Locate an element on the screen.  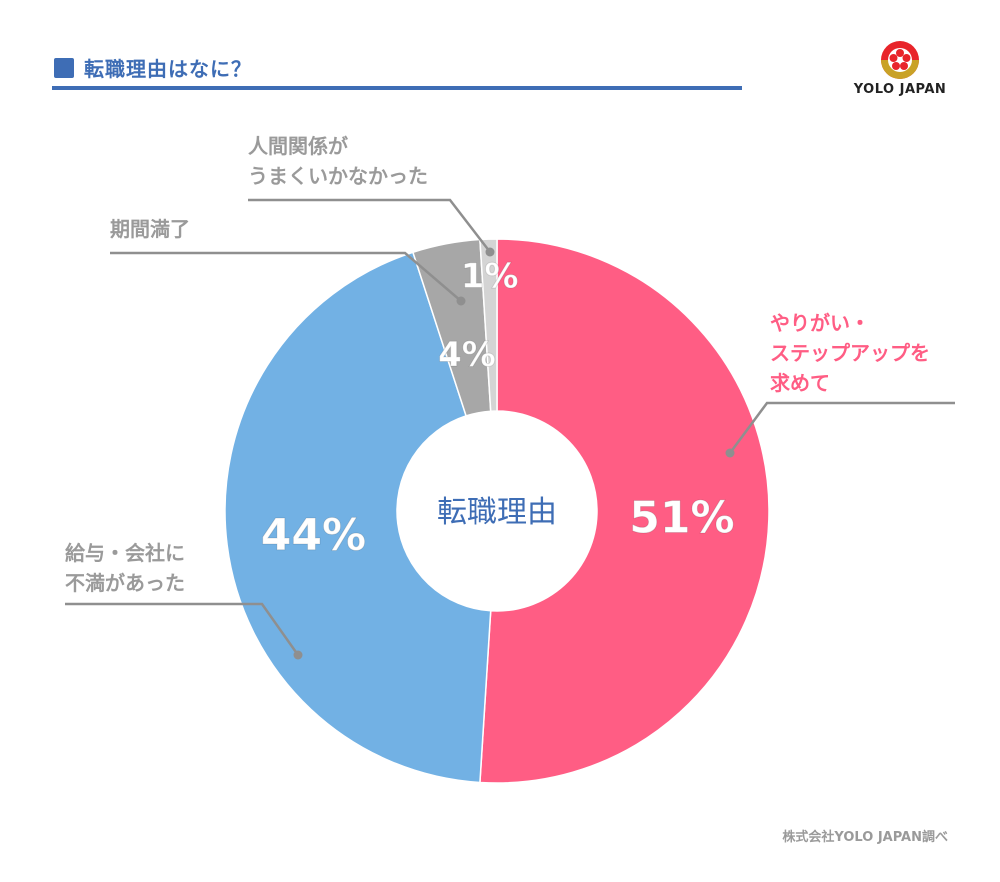
callout-label-3-line-0: 人間関係が is located at coordinates (298, 146).